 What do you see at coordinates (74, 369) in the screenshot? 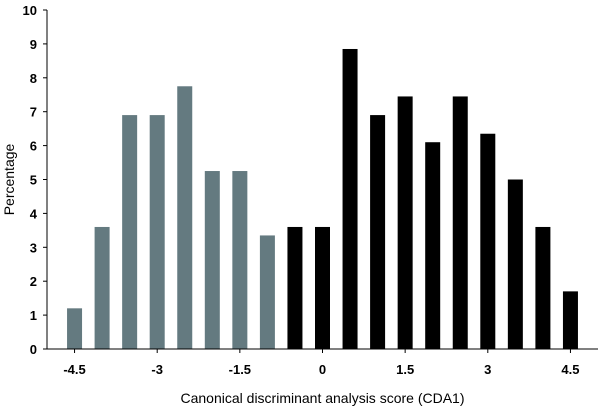
I see `x-tick-label: -4.5` at bounding box center [74, 369].